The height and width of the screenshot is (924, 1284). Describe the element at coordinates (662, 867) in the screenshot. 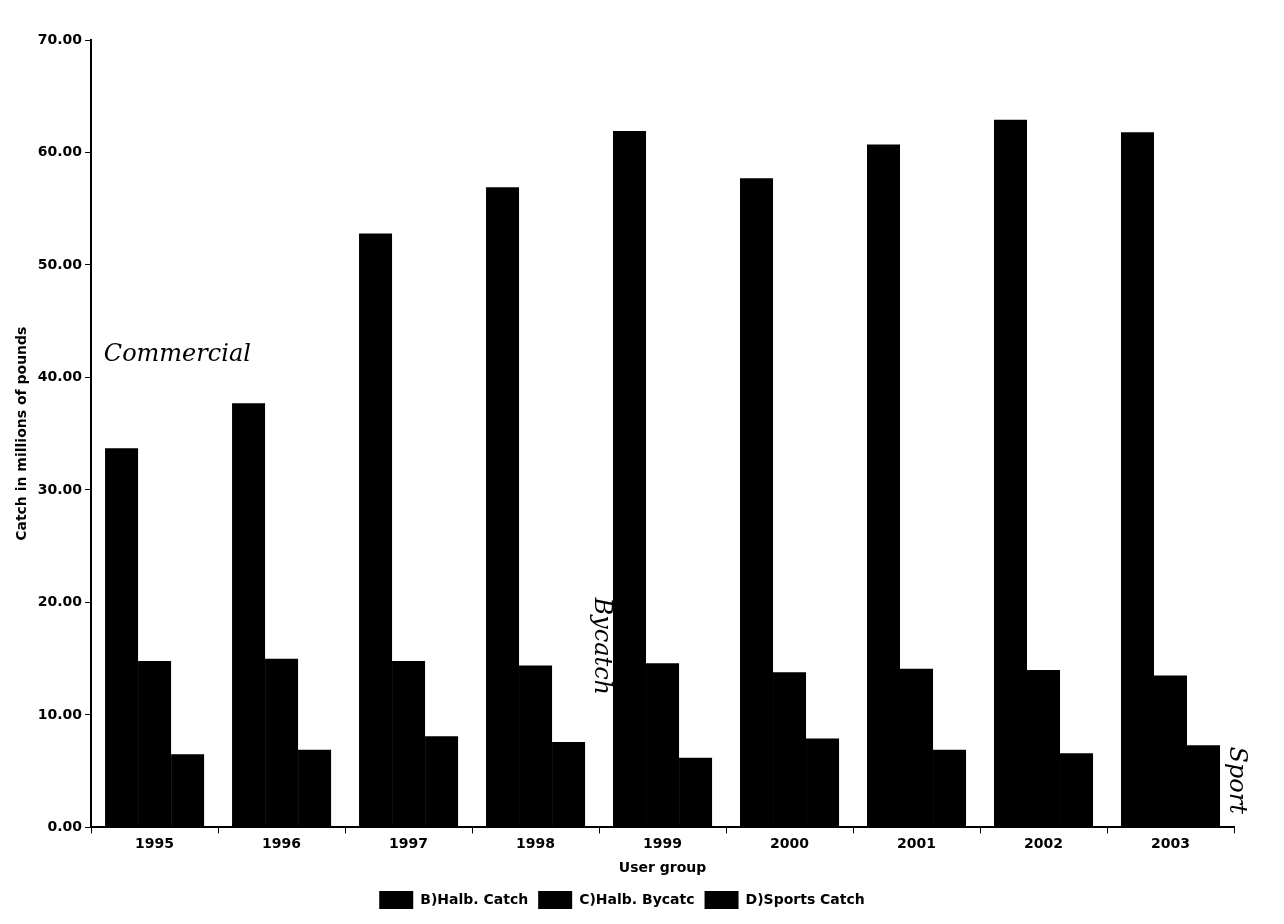

I see `x-axis-title: User group` at that location.